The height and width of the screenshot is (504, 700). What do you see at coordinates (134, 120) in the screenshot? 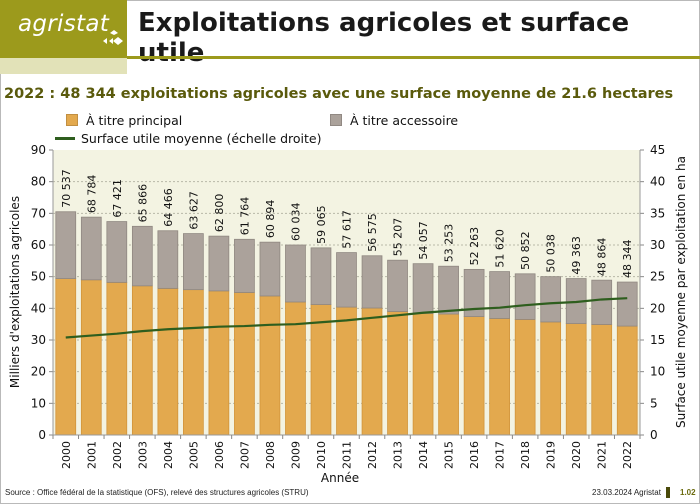
I see `legend-label-principal: À titre principal` at bounding box center [134, 120].